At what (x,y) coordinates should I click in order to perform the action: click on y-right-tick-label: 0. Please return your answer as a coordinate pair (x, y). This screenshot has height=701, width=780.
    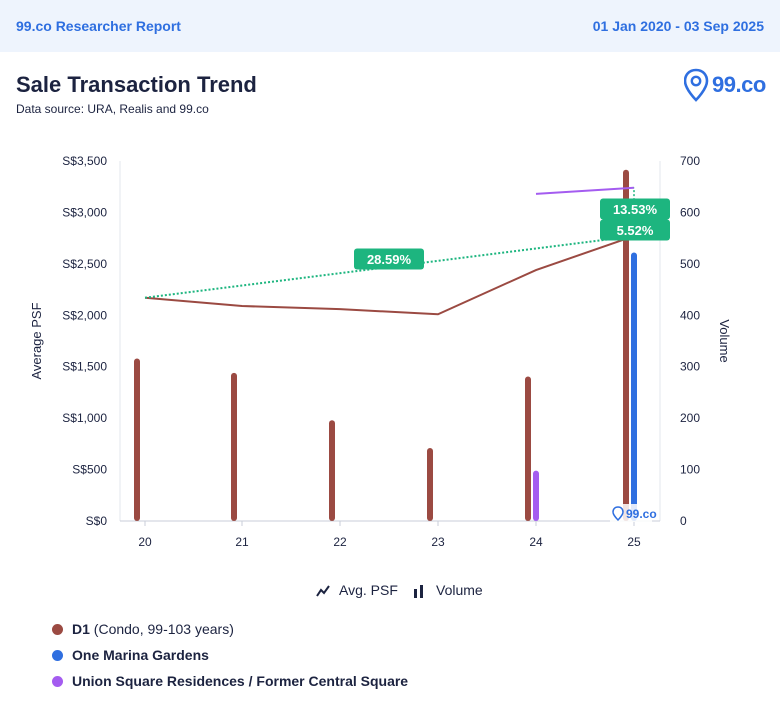
    Looking at the image, I should click on (683, 521).